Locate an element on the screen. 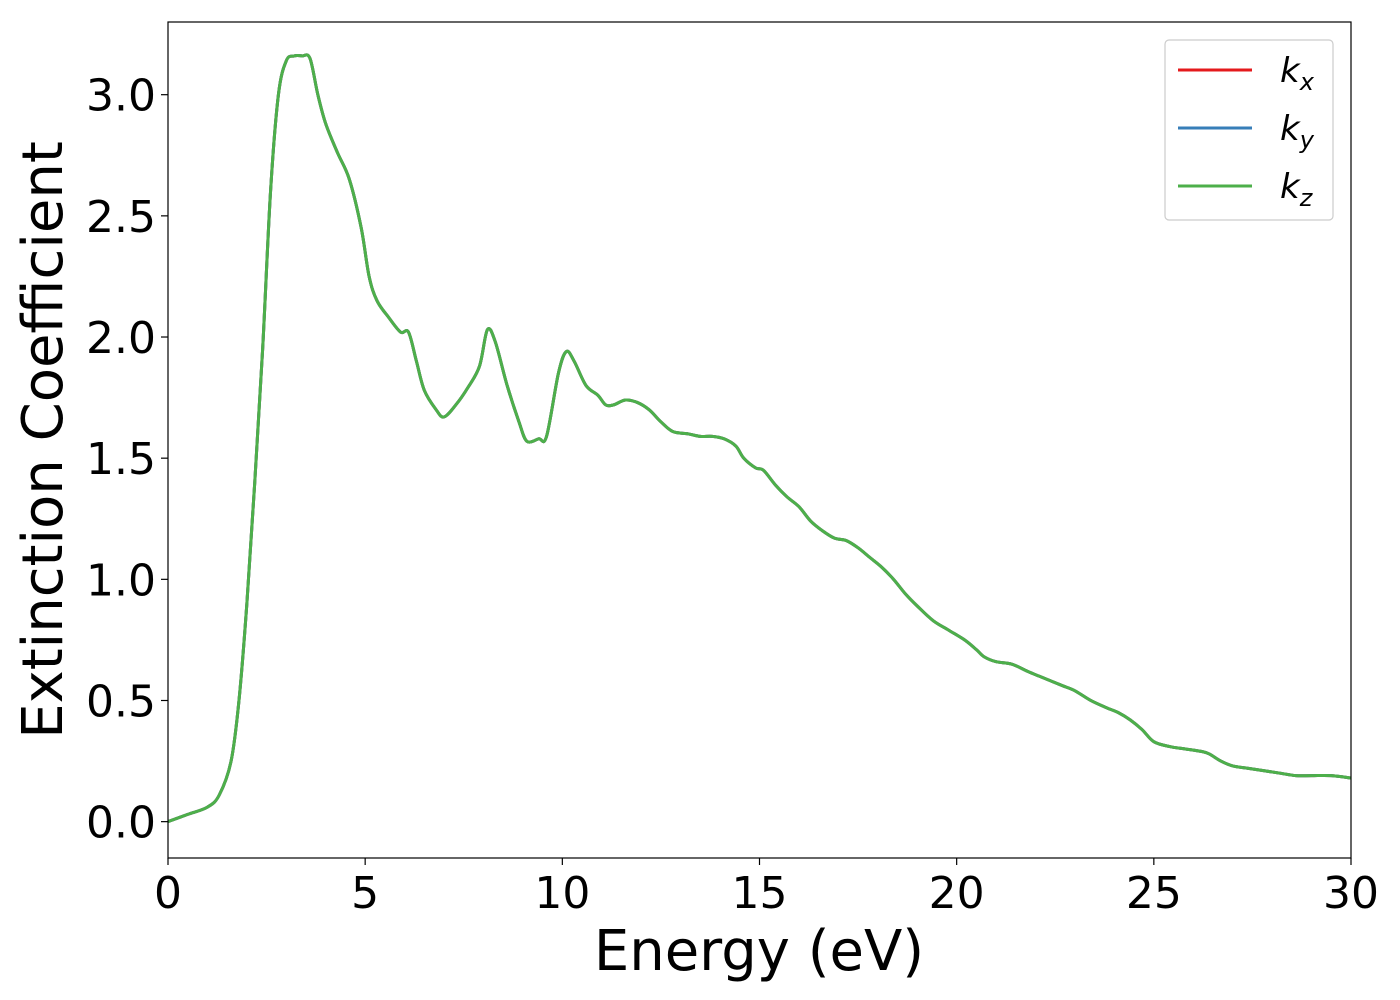  y-tick-label: 1.5 is located at coordinates (121, 459).